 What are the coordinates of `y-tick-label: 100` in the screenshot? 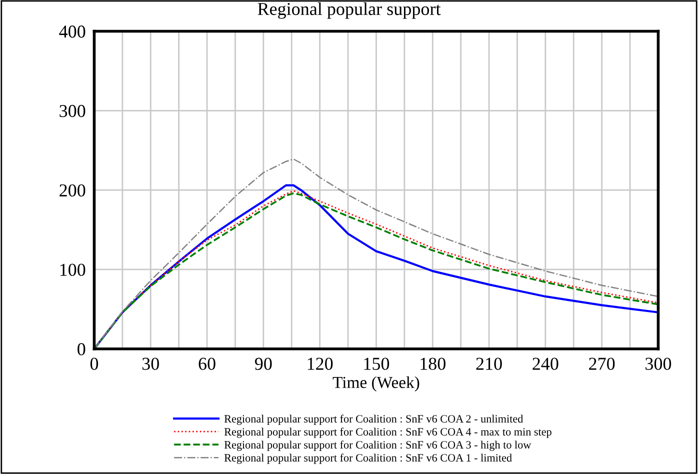 It's located at (73, 270).